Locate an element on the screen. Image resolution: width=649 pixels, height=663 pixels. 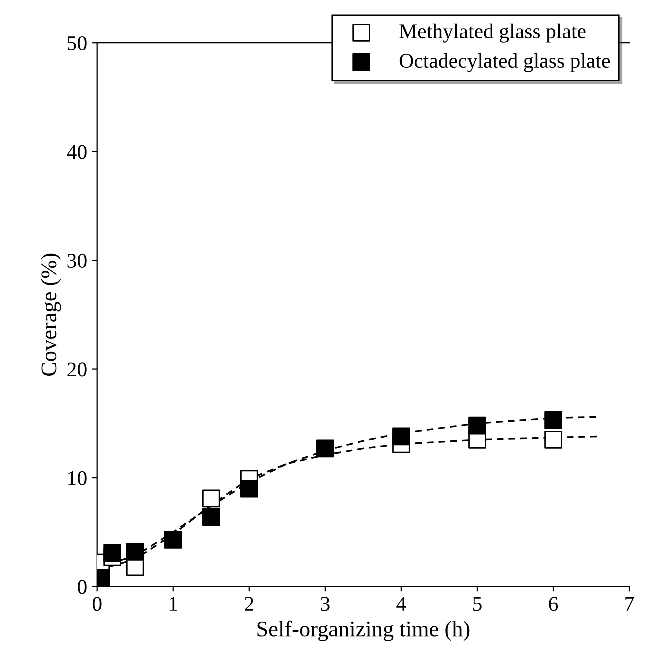
x-tick-label: 6 is located at coordinates (553, 604).